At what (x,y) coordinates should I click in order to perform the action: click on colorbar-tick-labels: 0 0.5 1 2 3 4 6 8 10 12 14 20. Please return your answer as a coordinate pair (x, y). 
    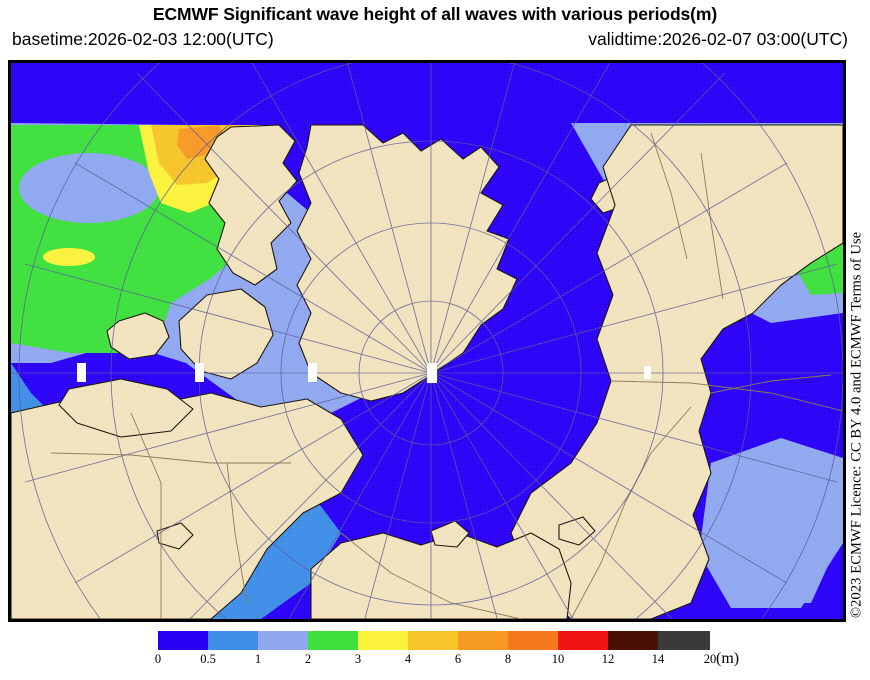
    Looking at the image, I should click on (435, 661).